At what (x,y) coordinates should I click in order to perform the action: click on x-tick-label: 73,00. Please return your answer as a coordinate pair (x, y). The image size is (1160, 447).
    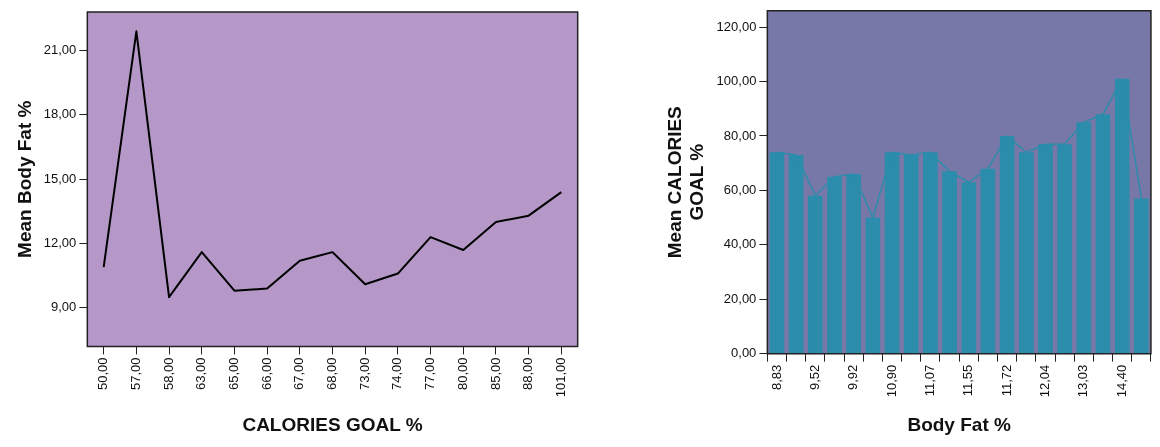
    Looking at the image, I should click on (364, 373).